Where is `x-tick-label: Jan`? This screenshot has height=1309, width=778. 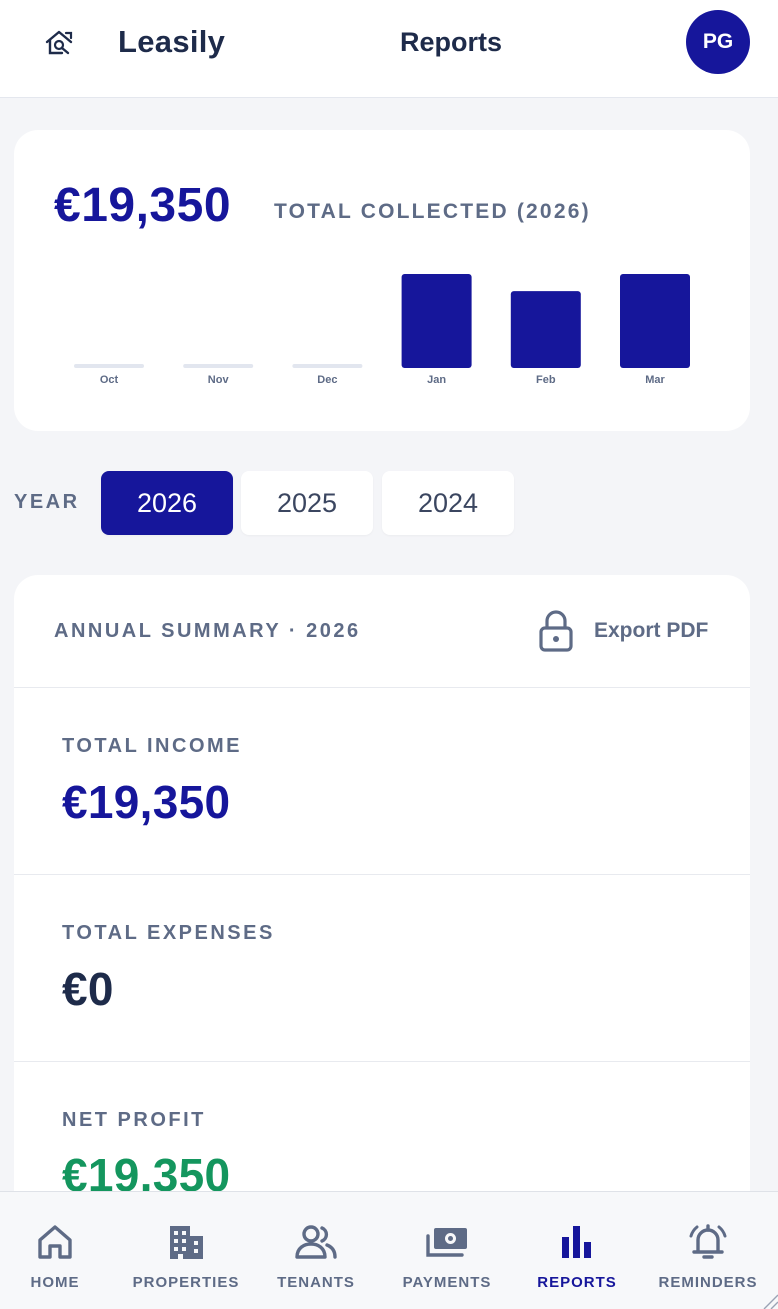 x-tick-label: Jan is located at coordinates (436, 380).